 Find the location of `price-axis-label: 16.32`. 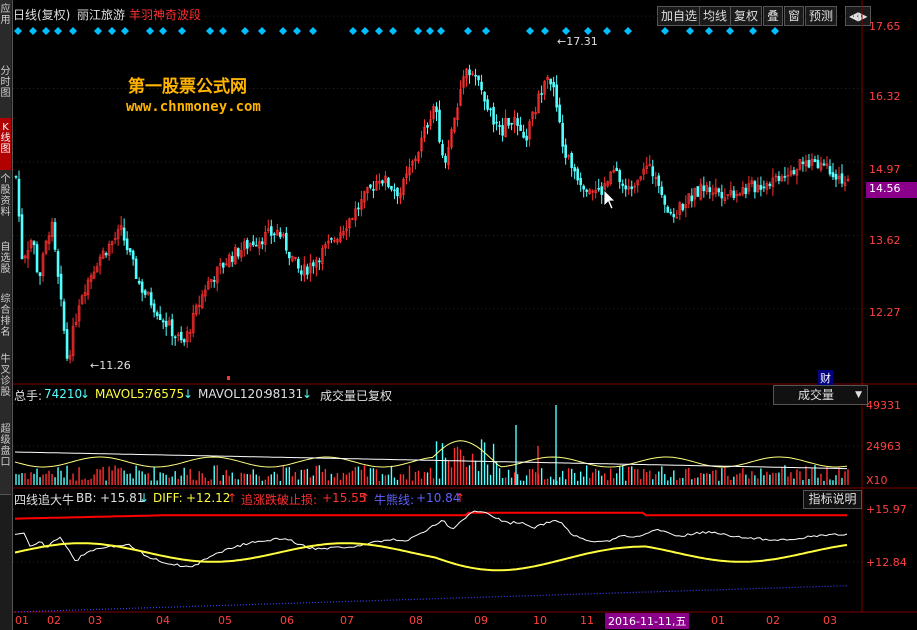

price-axis-label: 16.32 is located at coordinates (885, 96).